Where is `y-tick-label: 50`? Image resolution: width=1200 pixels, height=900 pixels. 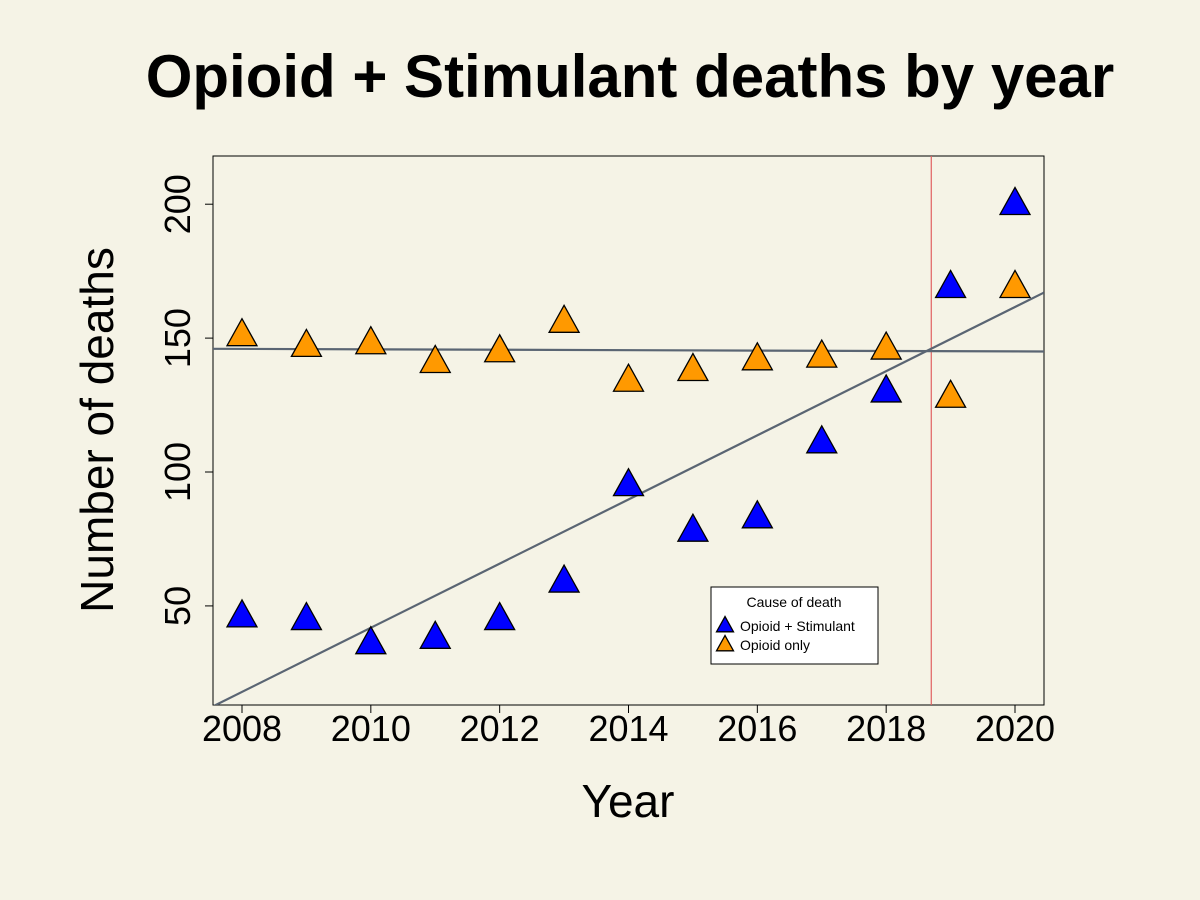
y-tick-label: 50 is located at coordinates (177, 606).